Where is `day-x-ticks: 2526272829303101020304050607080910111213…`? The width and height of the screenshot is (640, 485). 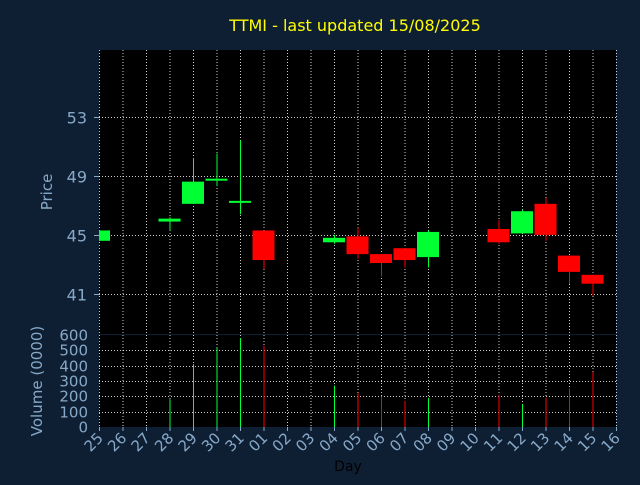
day-x-ticks: 2526272829303101020304050607080910111213… is located at coordinates (352, 441).